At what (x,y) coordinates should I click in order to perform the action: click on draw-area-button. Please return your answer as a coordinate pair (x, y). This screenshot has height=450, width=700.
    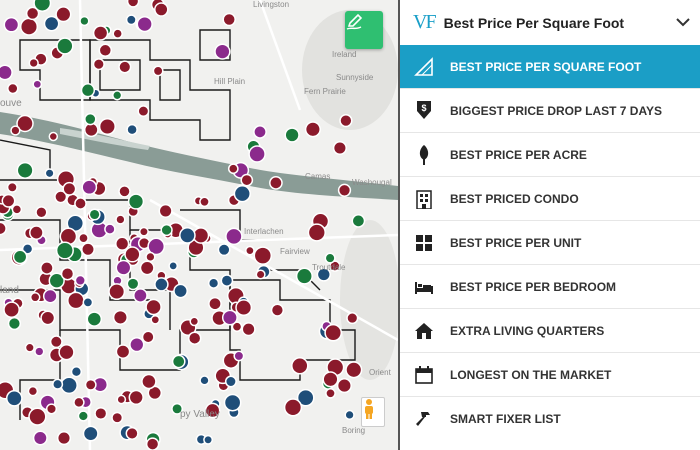
    Looking at the image, I should click on (364, 30).